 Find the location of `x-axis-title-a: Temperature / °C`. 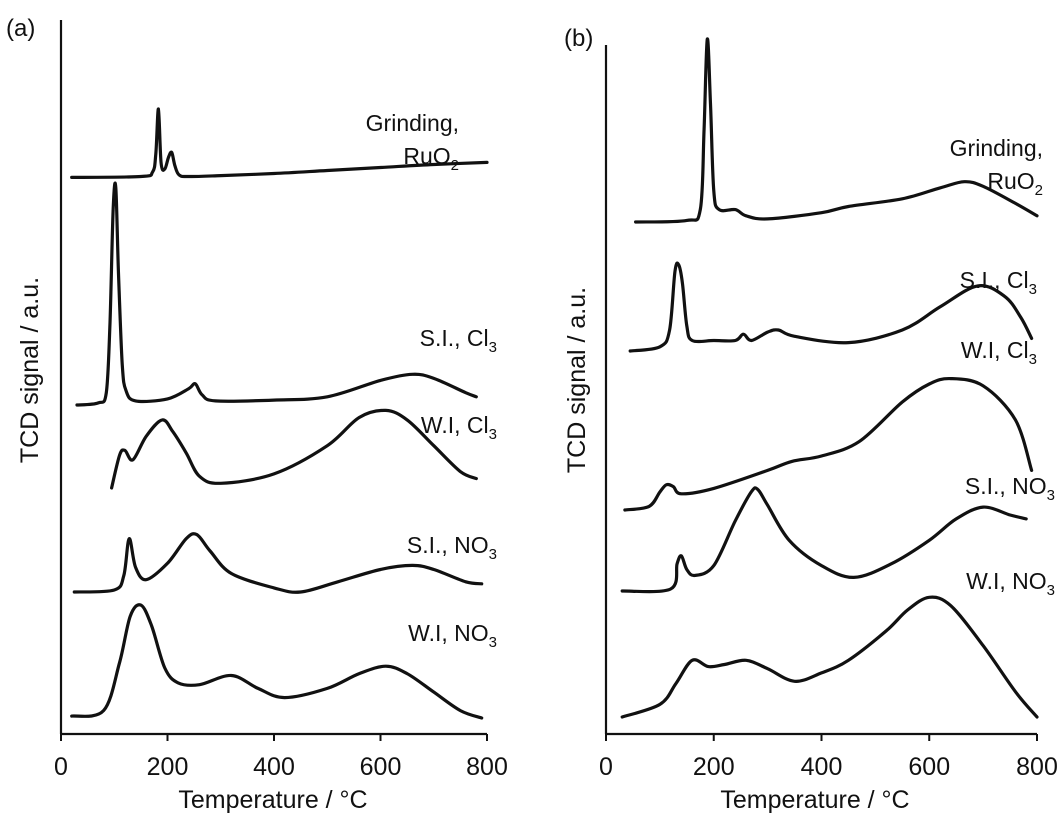

x-axis-title-a: Temperature / °C is located at coordinates (272, 800).